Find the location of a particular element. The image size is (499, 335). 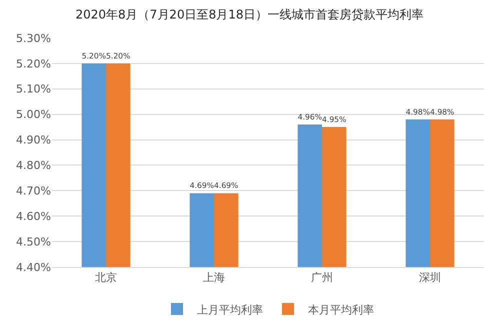

legend-label: 上月平均利率 is located at coordinates (230, 309).